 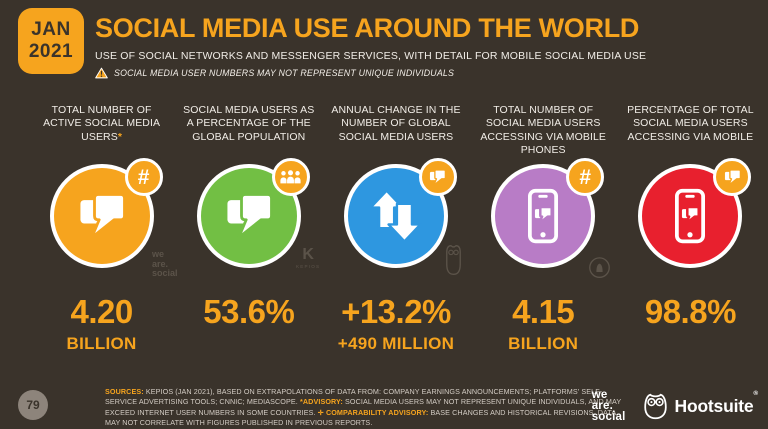 I want to click on watermark-text: social, so click(x=165, y=273).